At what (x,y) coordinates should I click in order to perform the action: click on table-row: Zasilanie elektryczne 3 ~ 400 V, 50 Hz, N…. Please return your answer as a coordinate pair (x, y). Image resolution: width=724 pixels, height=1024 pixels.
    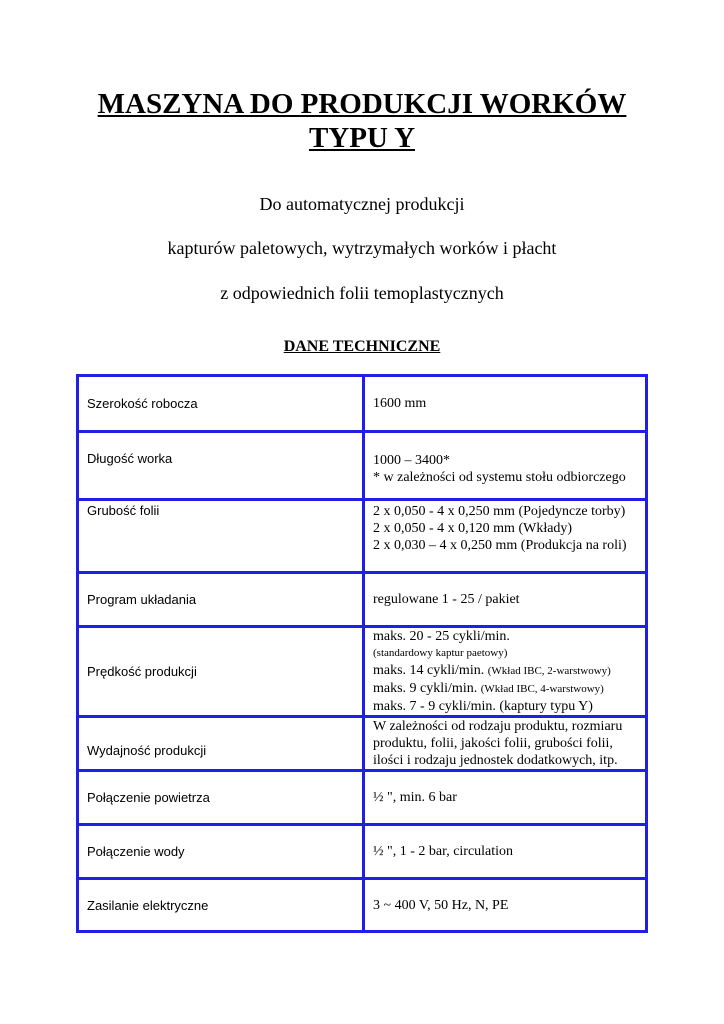
    Looking at the image, I should click on (362, 905).